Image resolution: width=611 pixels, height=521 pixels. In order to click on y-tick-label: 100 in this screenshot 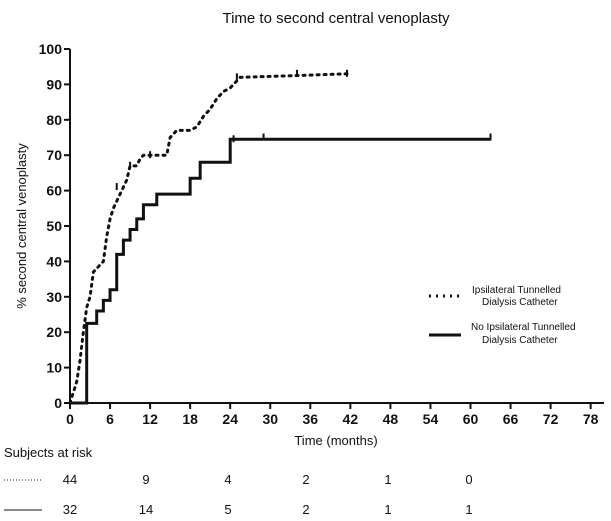, I will do `click(51, 49)`.